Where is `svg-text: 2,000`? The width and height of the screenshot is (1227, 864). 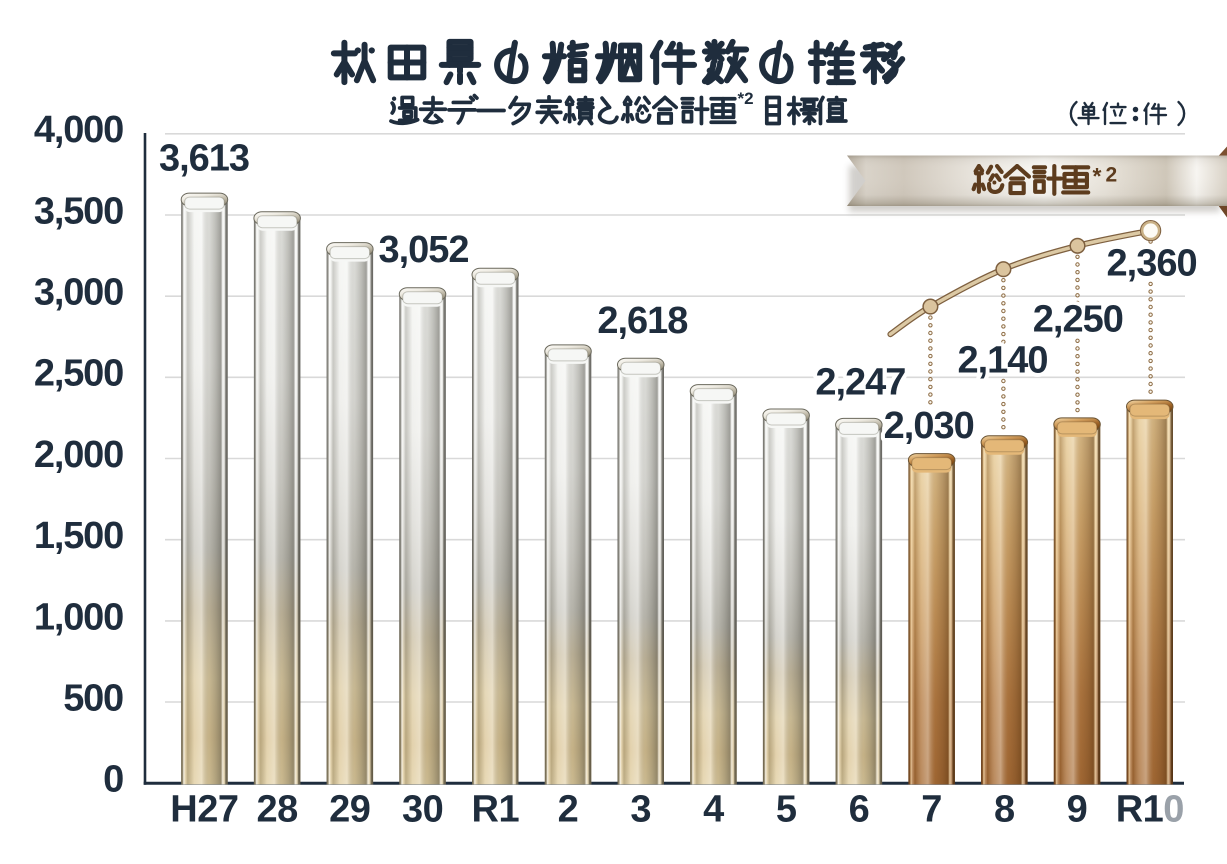 svg-text: 2,000 is located at coordinates (78, 455).